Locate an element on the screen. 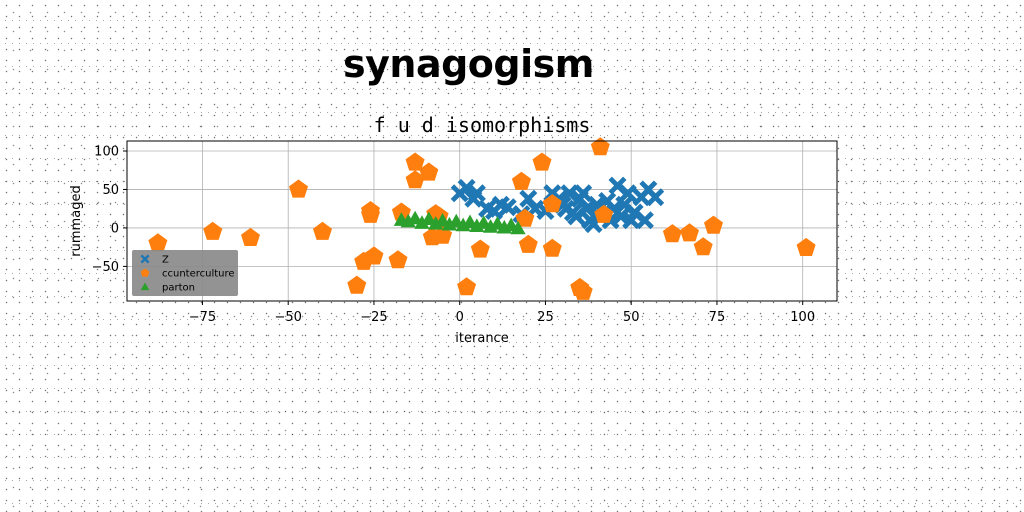 The image size is (1024, 512). x-tick-label: 100 is located at coordinates (802, 317).